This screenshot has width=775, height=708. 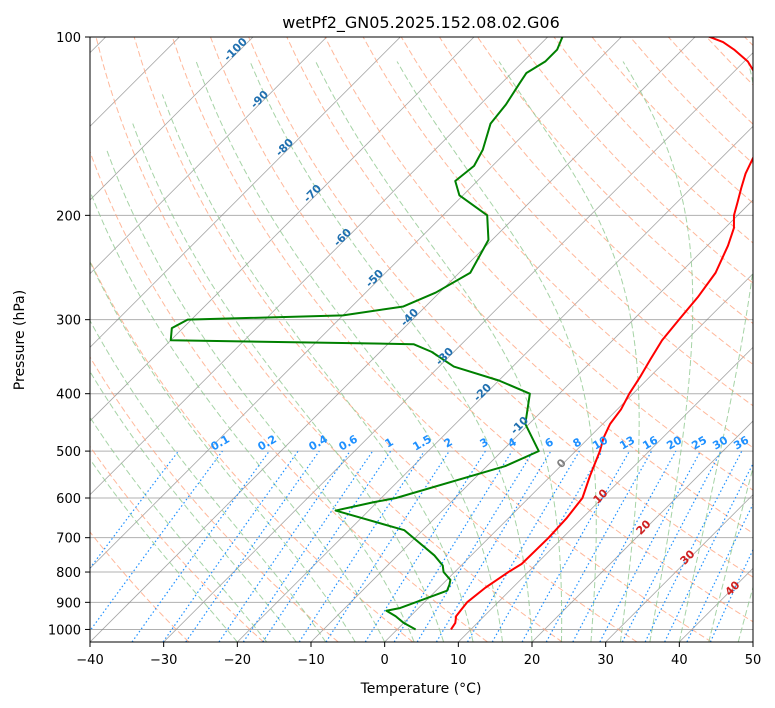 I want to click on y-tick-label: 800, so click(x=68, y=573).